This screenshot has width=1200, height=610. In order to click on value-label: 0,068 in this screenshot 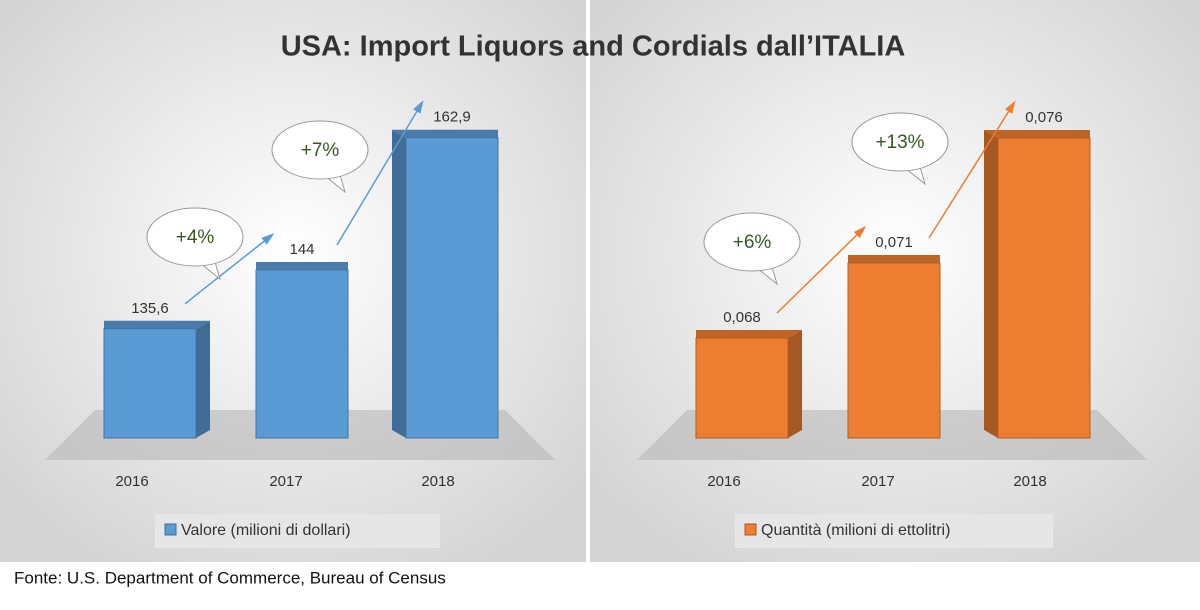, I will do `click(742, 317)`.